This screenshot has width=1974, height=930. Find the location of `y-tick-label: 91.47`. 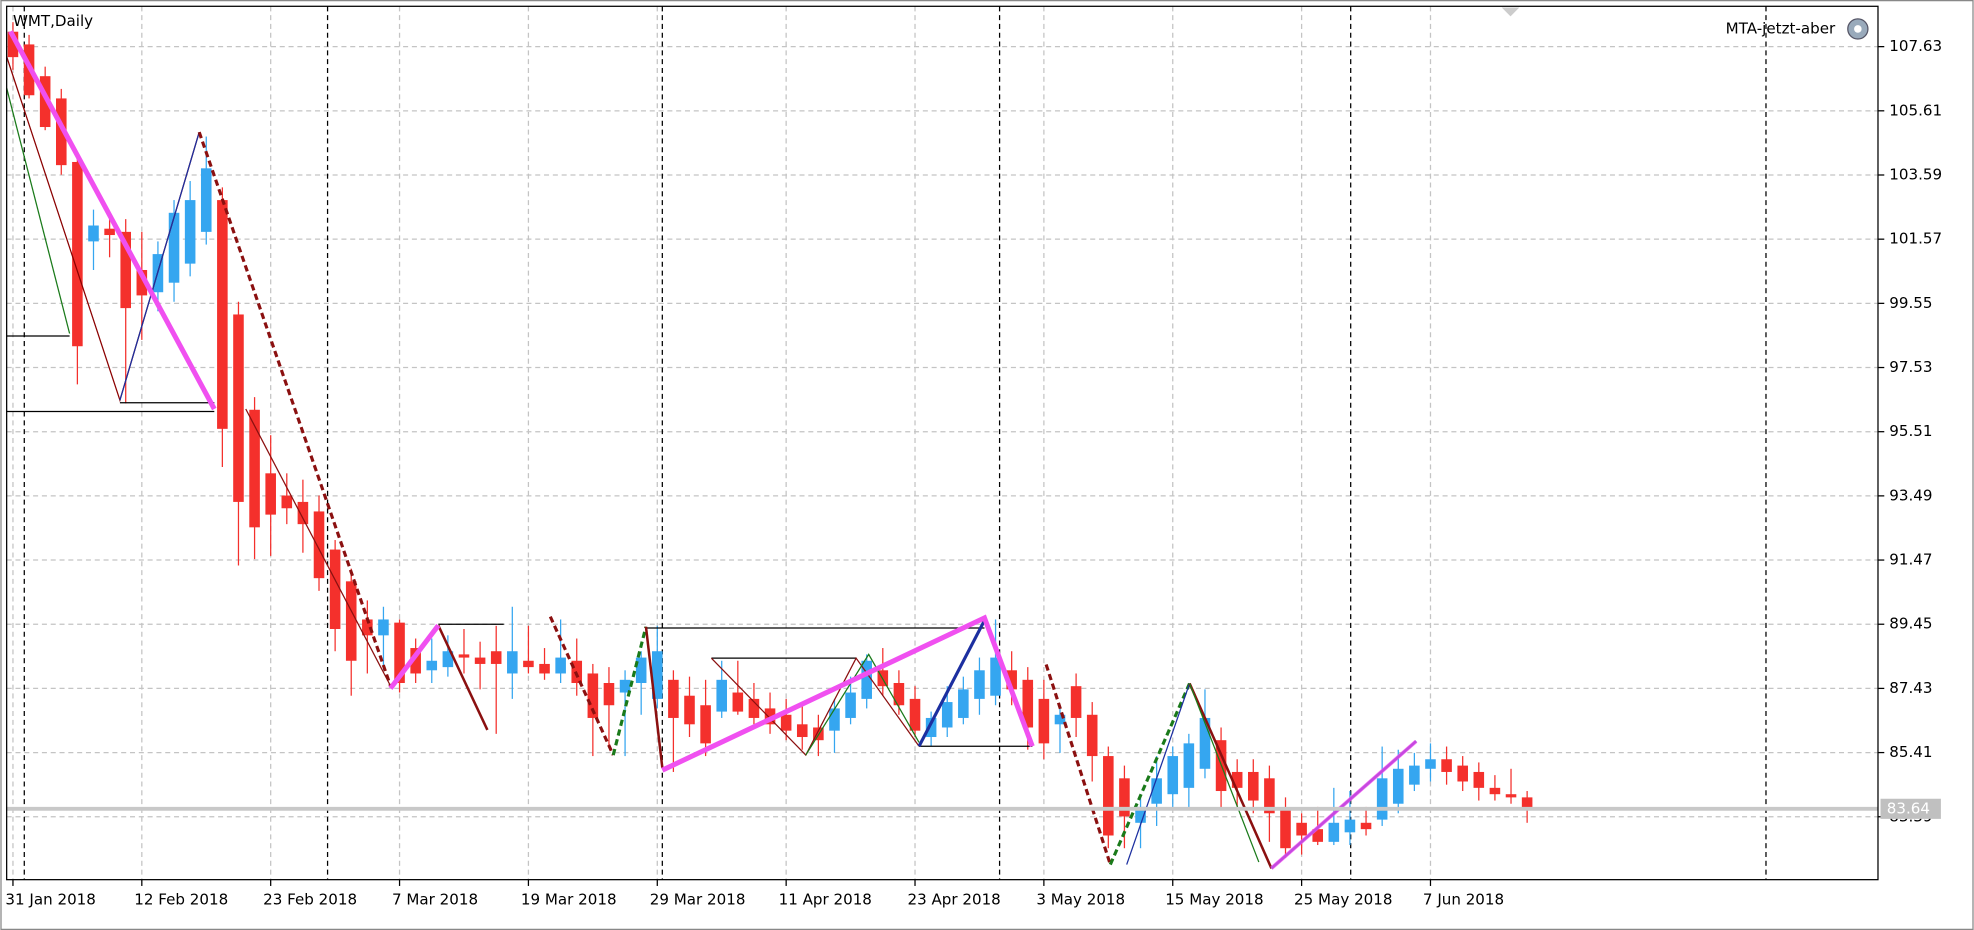

y-tick-label: 91.47 is located at coordinates (1910, 560).